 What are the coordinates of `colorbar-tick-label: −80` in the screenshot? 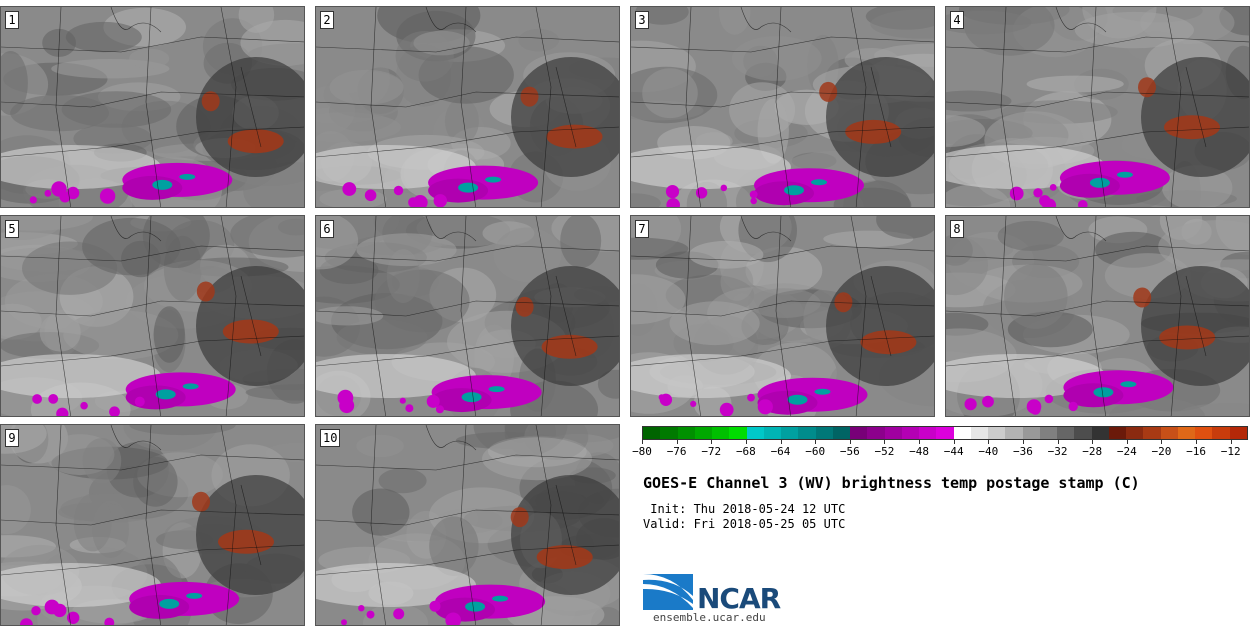 It's located at (642, 451).